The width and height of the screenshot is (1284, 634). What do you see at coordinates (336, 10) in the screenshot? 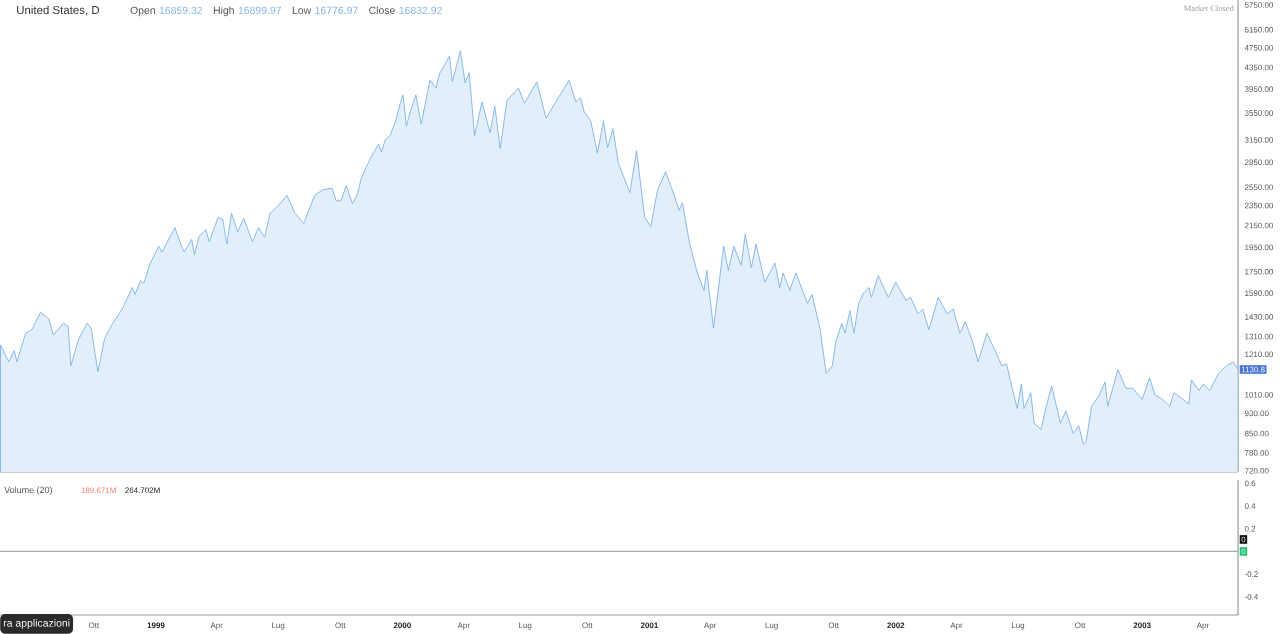
I see `annotation: 16776.97` at bounding box center [336, 10].